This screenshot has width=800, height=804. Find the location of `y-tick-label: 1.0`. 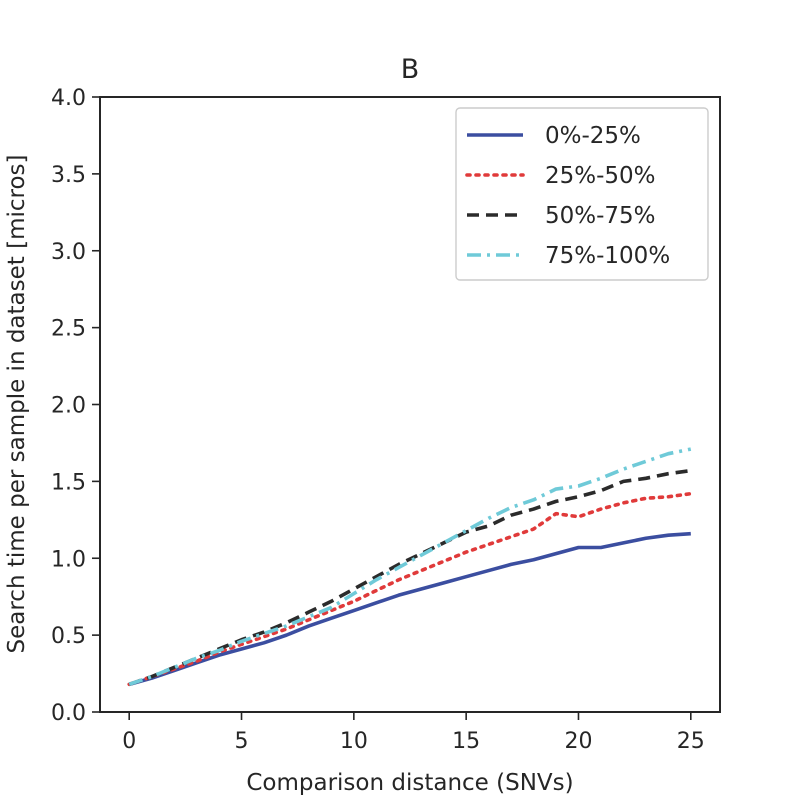

y-tick-label: 1.0 is located at coordinates (68, 559).